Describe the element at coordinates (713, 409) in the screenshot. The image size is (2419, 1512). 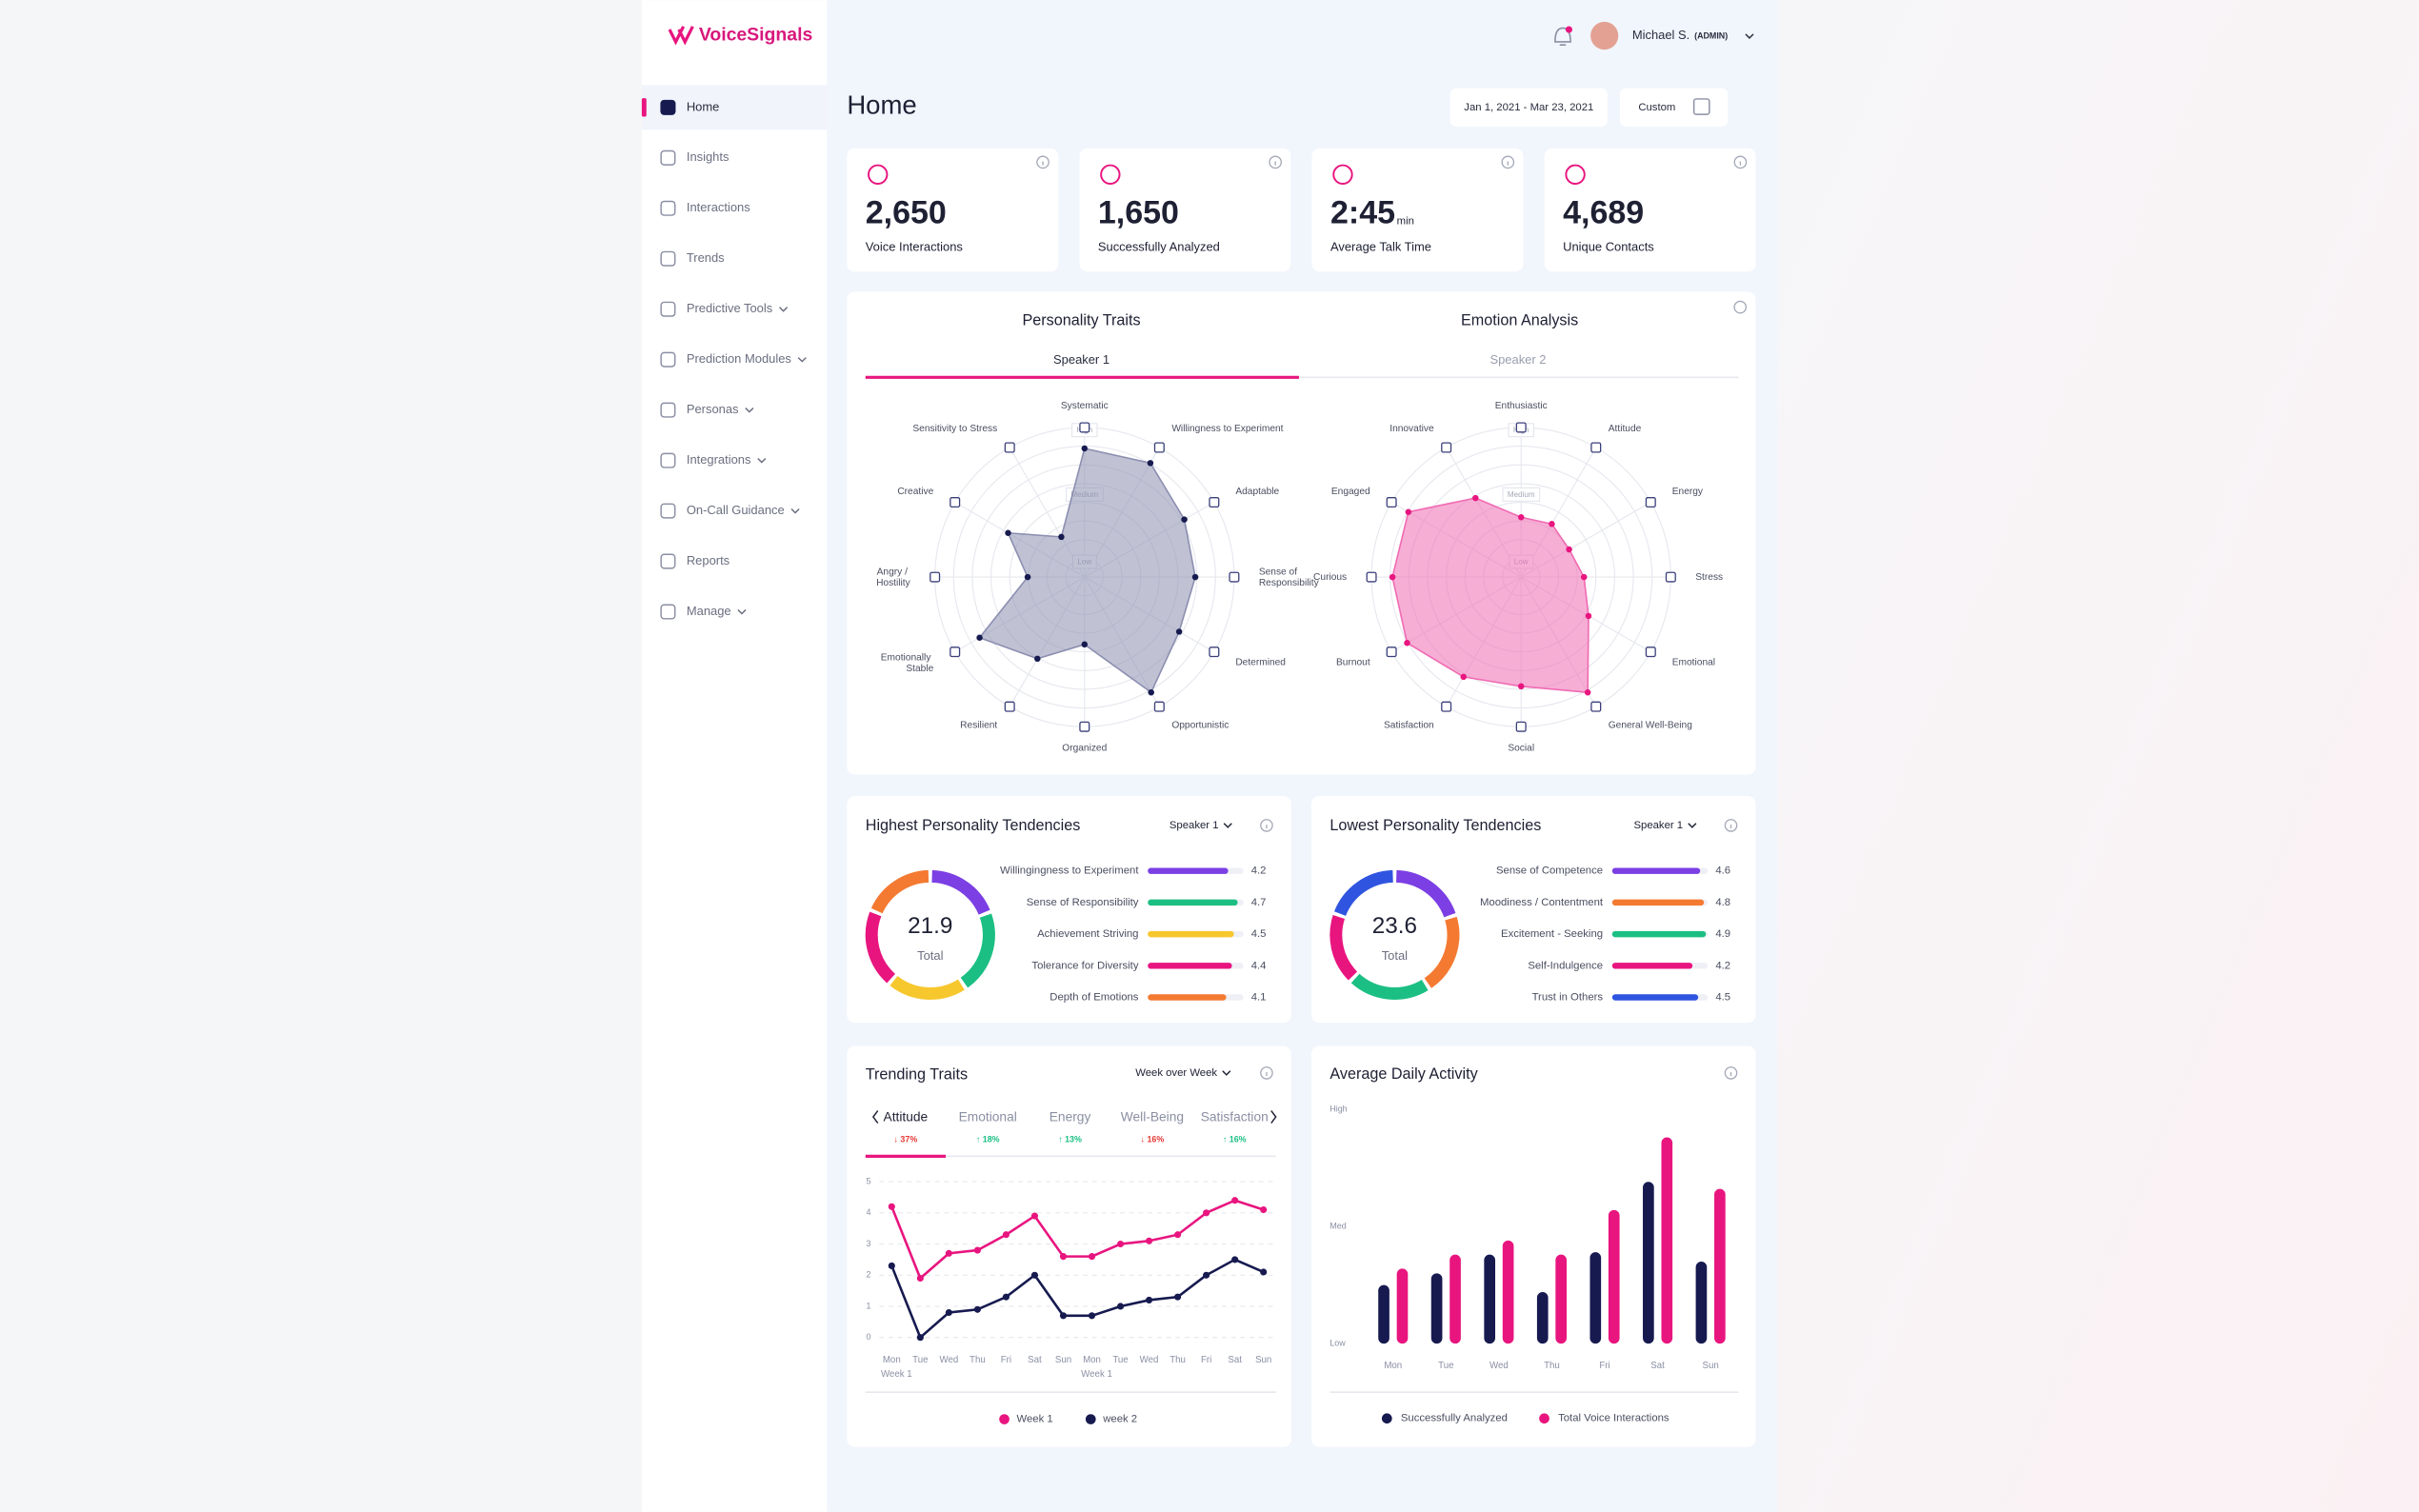
I see `nav-item: Personas` at that location.